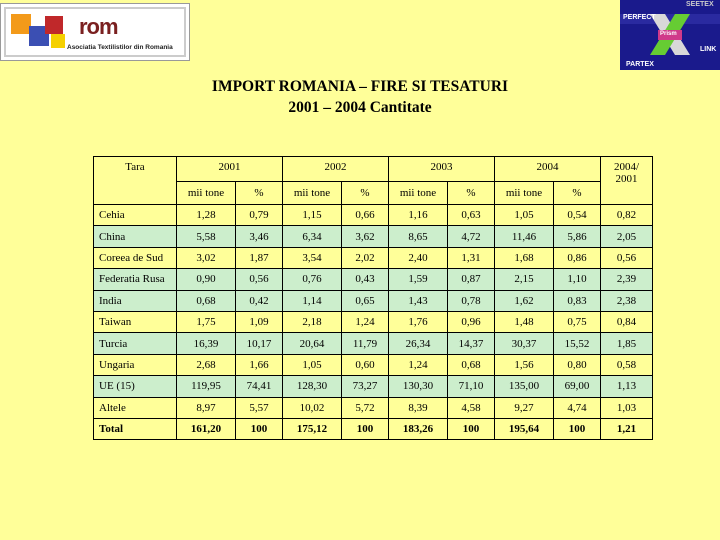 The image size is (720, 540). What do you see at coordinates (626, 236) in the screenshot?
I see `value-cell: 2,05` at bounding box center [626, 236].